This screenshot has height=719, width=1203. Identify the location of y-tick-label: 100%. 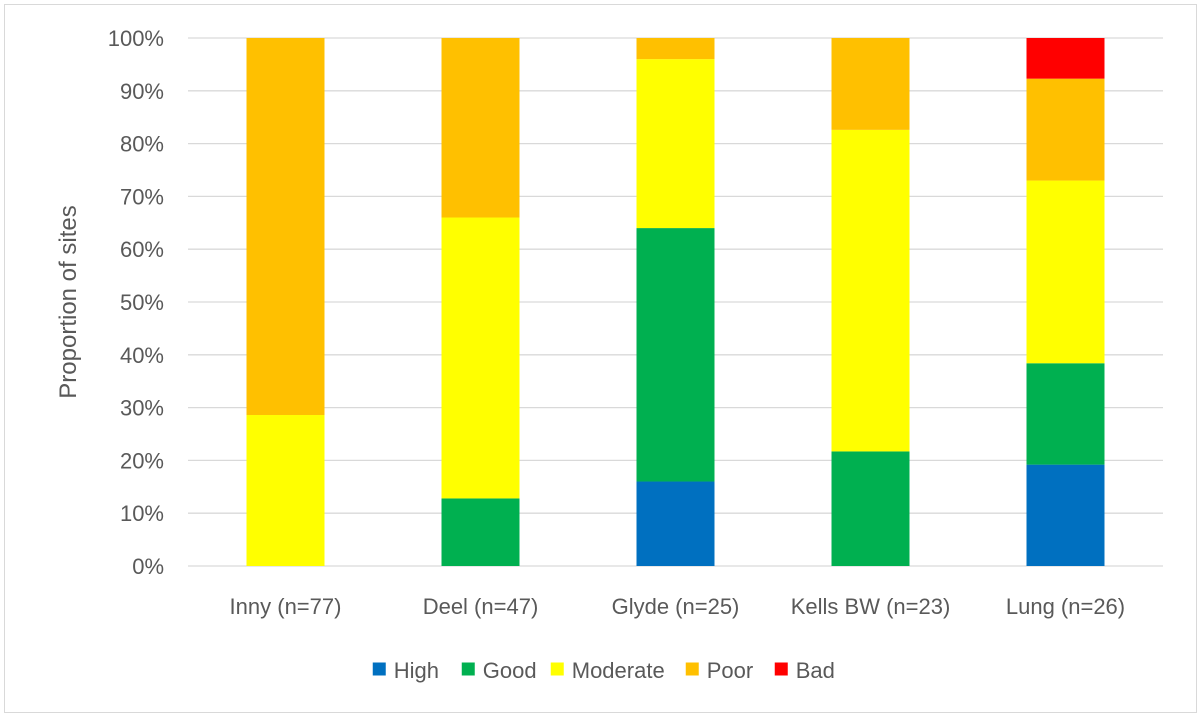
(136, 38).